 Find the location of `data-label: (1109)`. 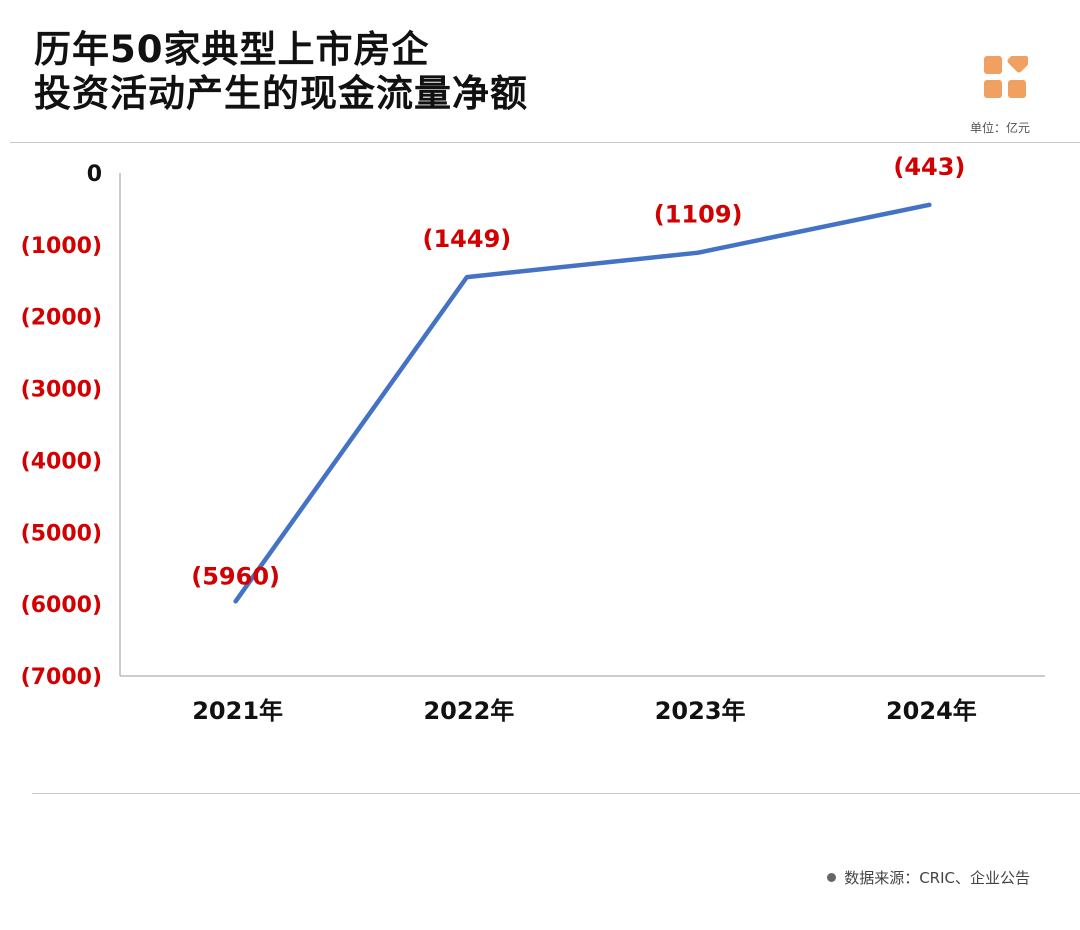

data-label: (1109) is located at coordinates (698, 215).